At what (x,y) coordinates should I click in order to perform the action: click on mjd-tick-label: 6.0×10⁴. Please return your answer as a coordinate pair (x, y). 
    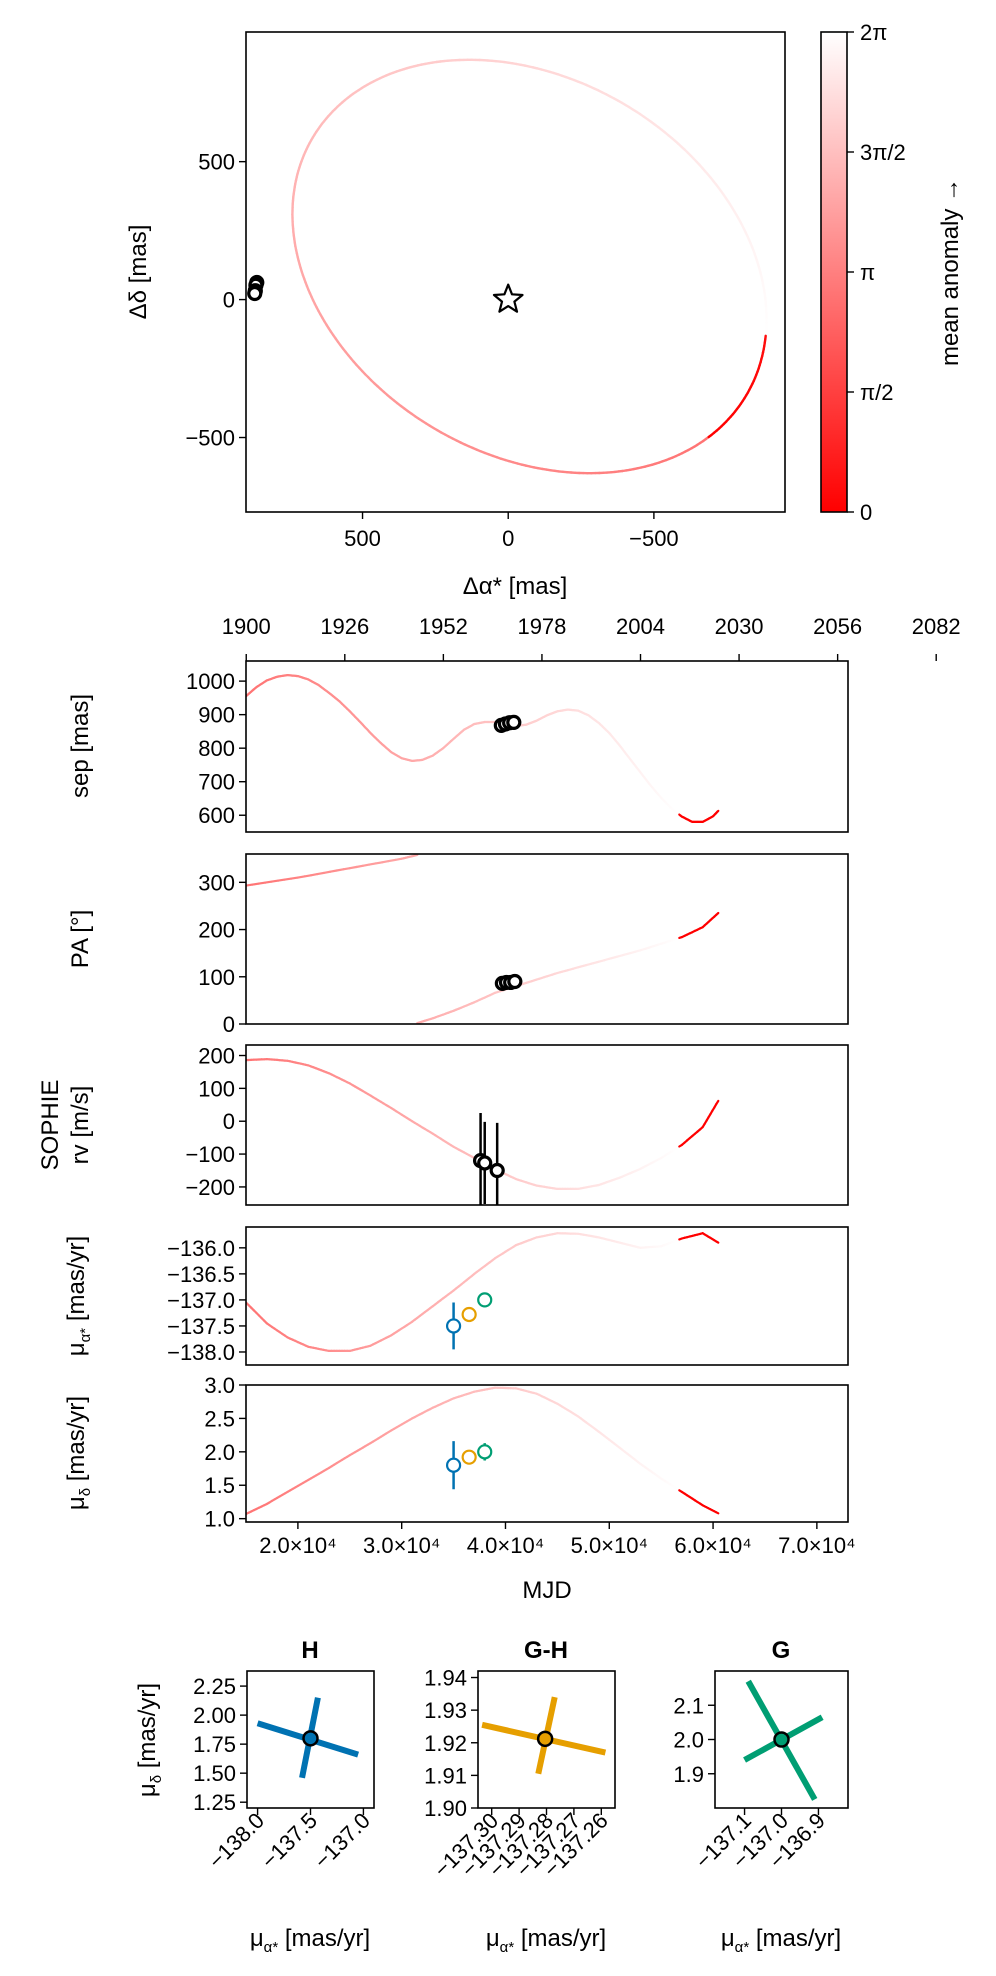
    Looking at the image, I should click on (712, 1545).